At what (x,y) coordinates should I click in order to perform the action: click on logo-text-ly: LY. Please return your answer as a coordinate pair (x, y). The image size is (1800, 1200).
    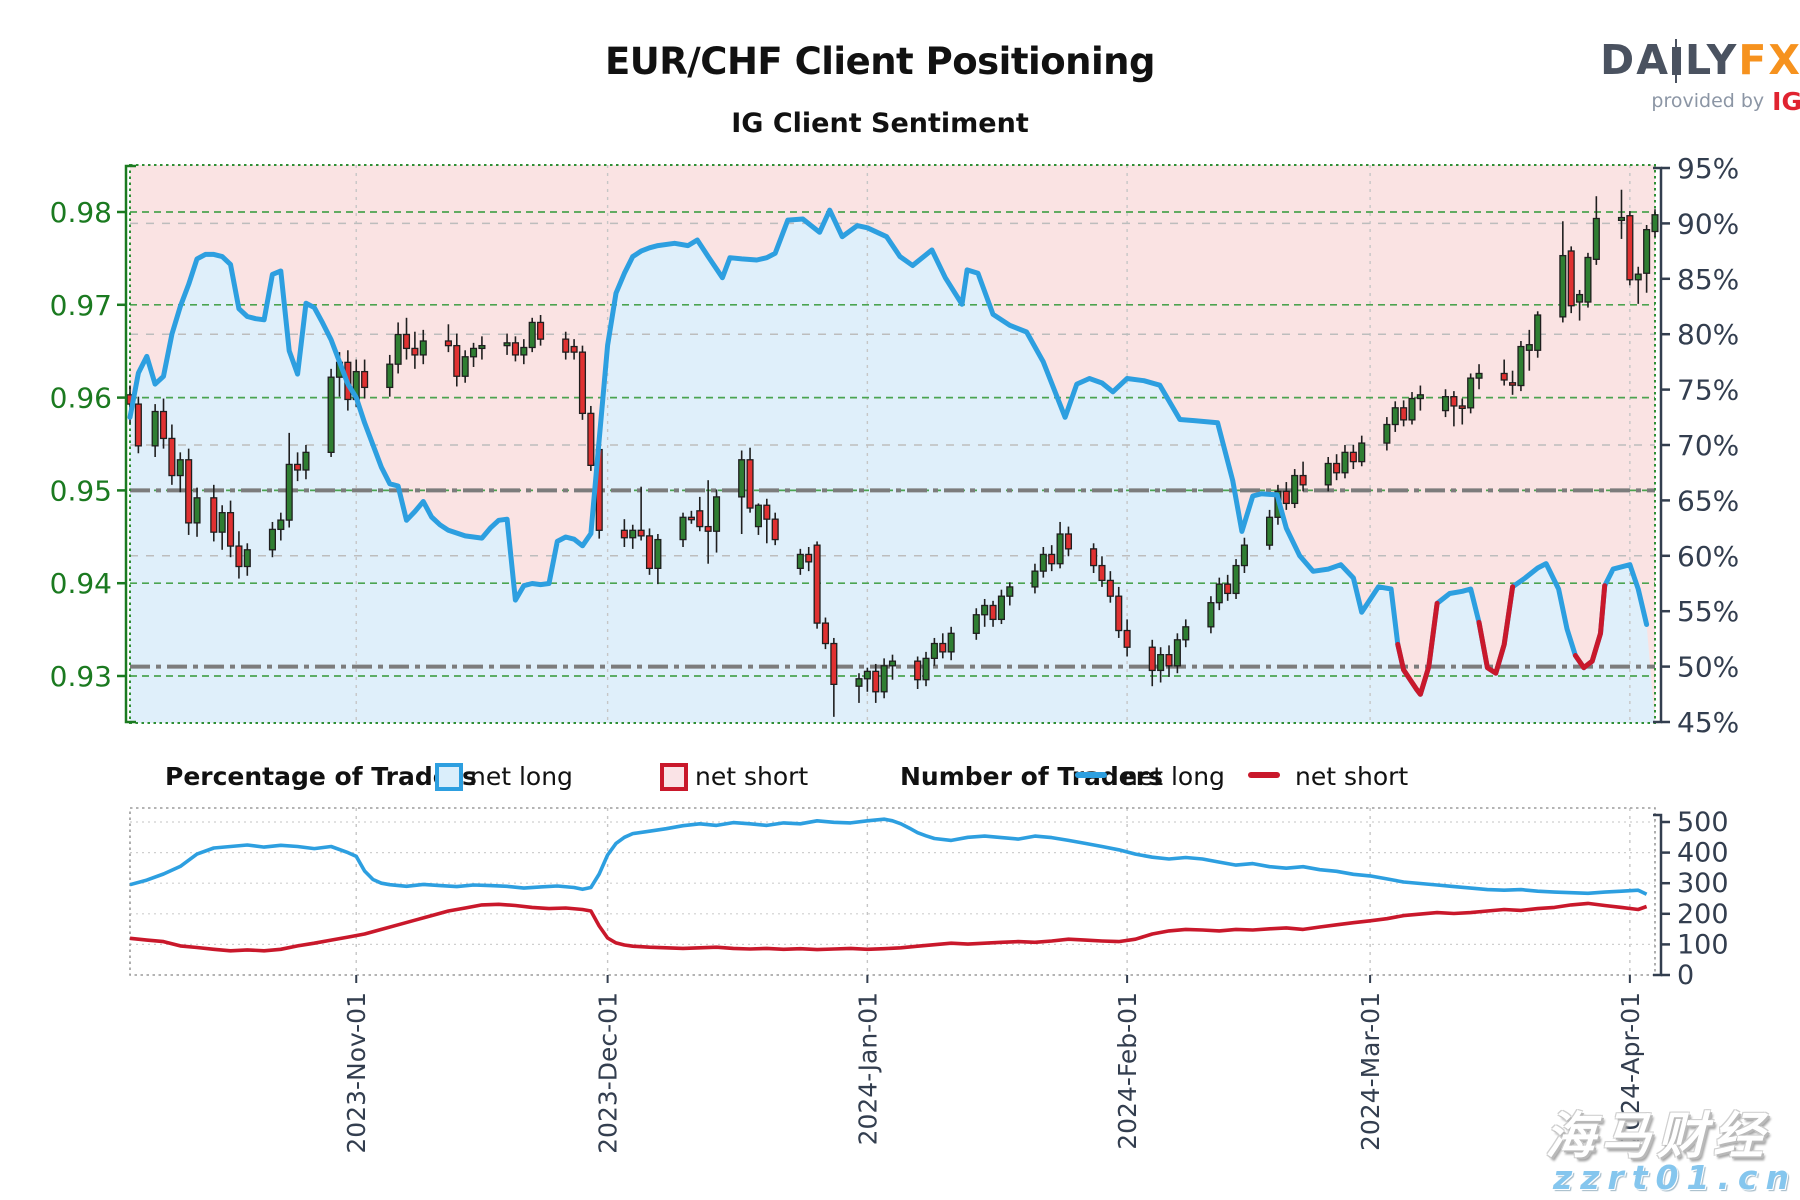
    Looking at the image, I should click on (1711, 60).